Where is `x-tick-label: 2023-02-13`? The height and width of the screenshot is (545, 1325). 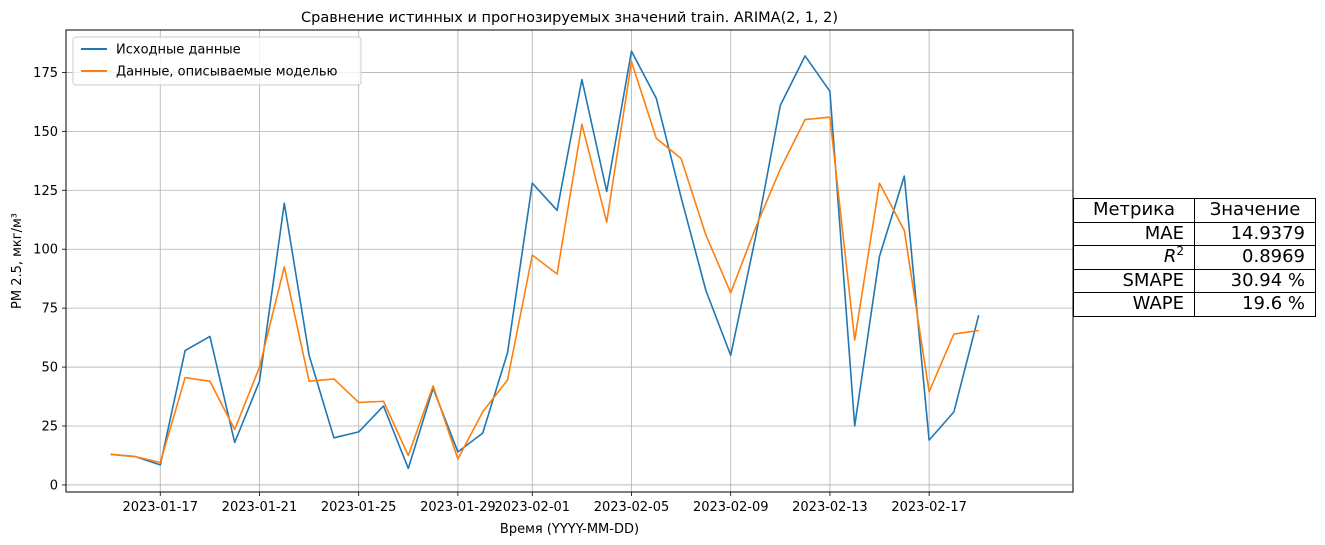
x-tick-label: 2023-02-13 is located at coordinates (830, 507).